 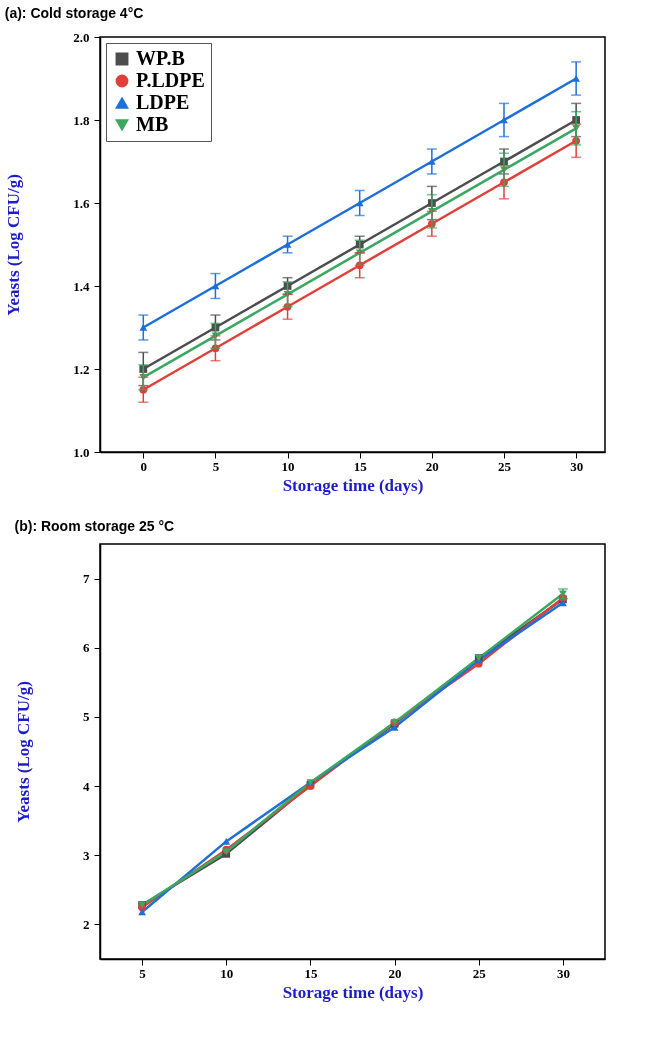 What do you see at coordinates (94, 526) in the screenshot?
I see `chart-title: (b): Room storage 25 °C` at bounding box center [94, 526].